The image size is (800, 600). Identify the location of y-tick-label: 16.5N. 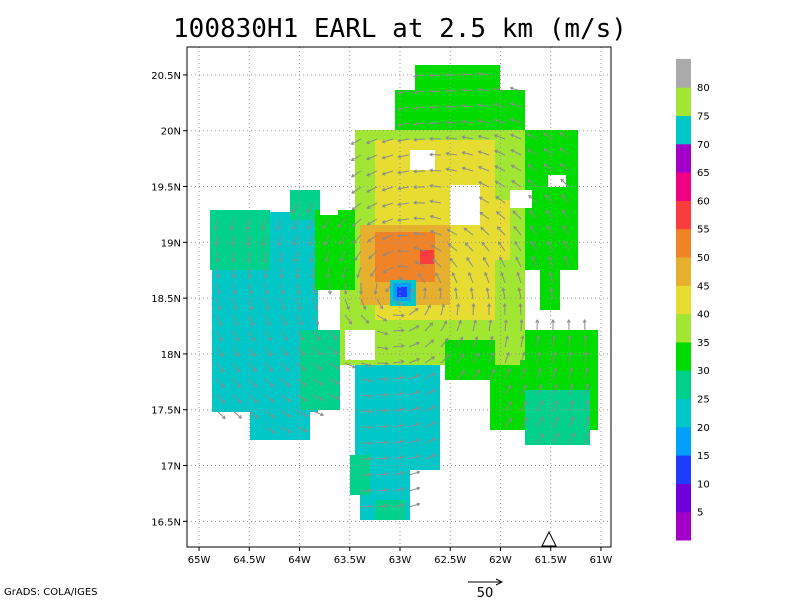
(166, 522).